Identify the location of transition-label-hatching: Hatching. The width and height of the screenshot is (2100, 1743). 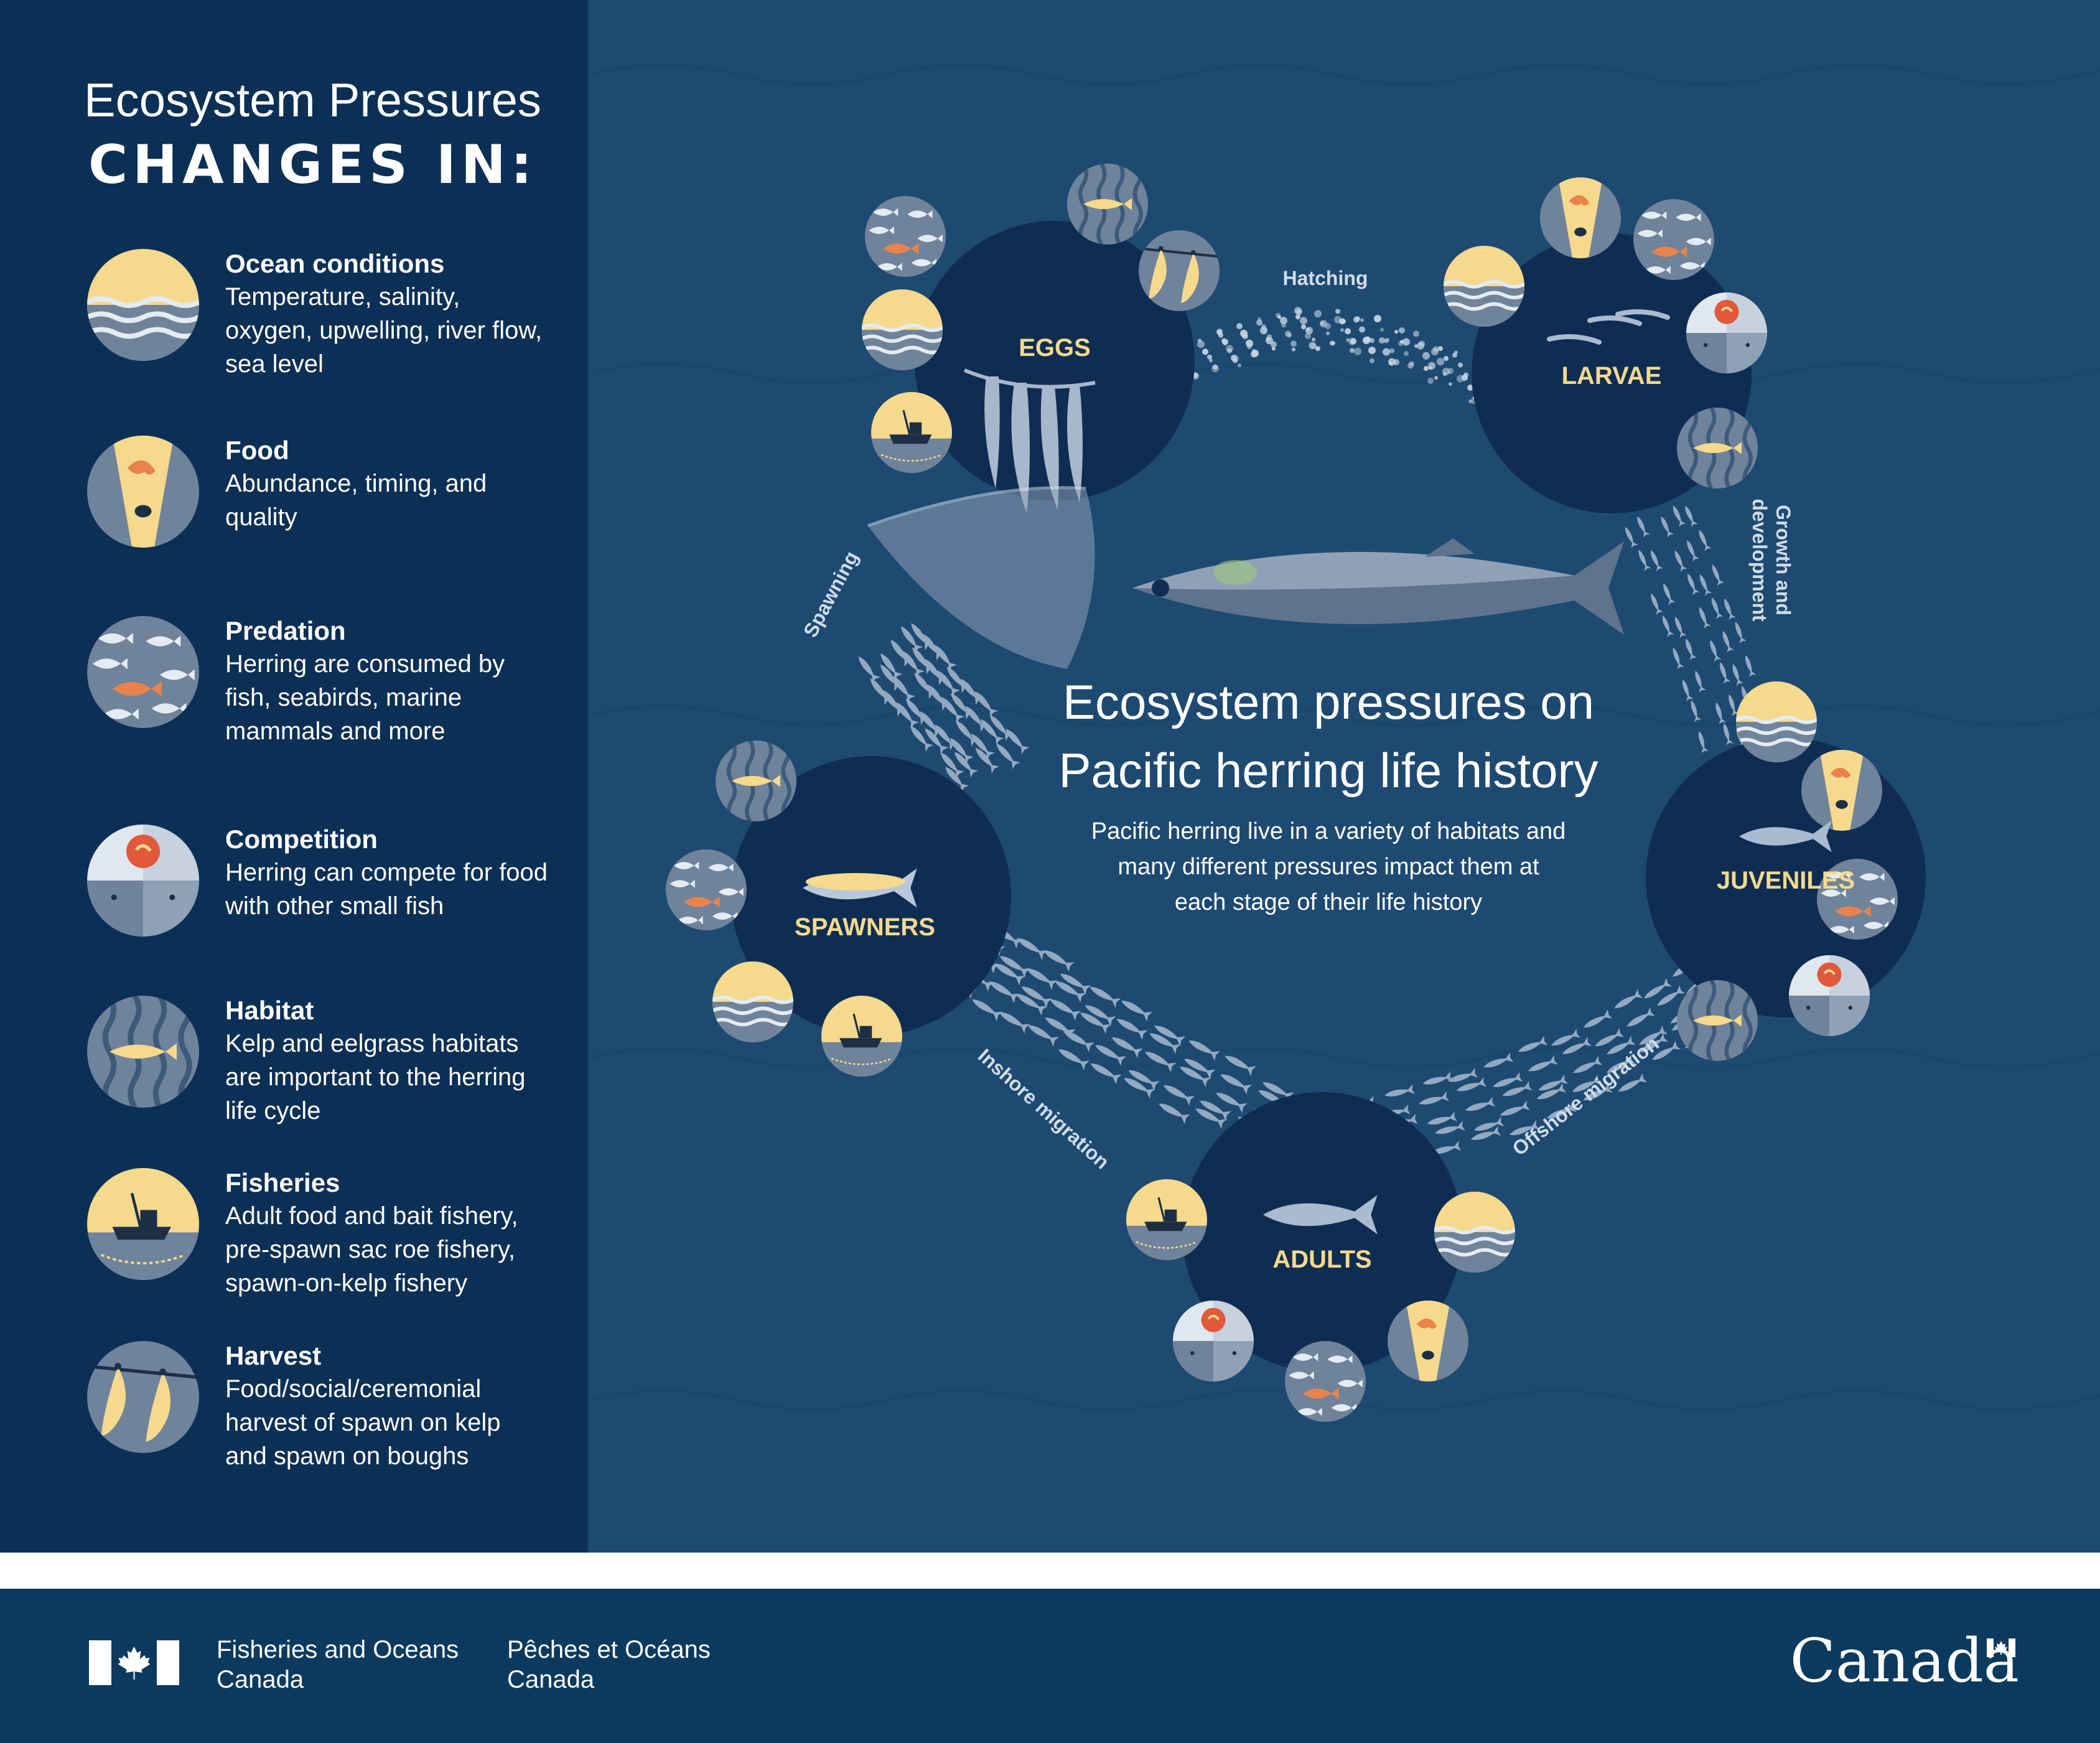
(1326, 278).